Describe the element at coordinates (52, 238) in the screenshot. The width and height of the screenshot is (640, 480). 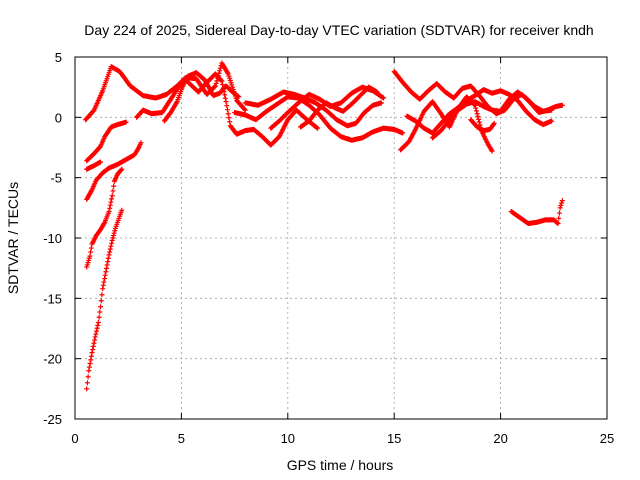
I see `y-tick-label: -10` at that location.